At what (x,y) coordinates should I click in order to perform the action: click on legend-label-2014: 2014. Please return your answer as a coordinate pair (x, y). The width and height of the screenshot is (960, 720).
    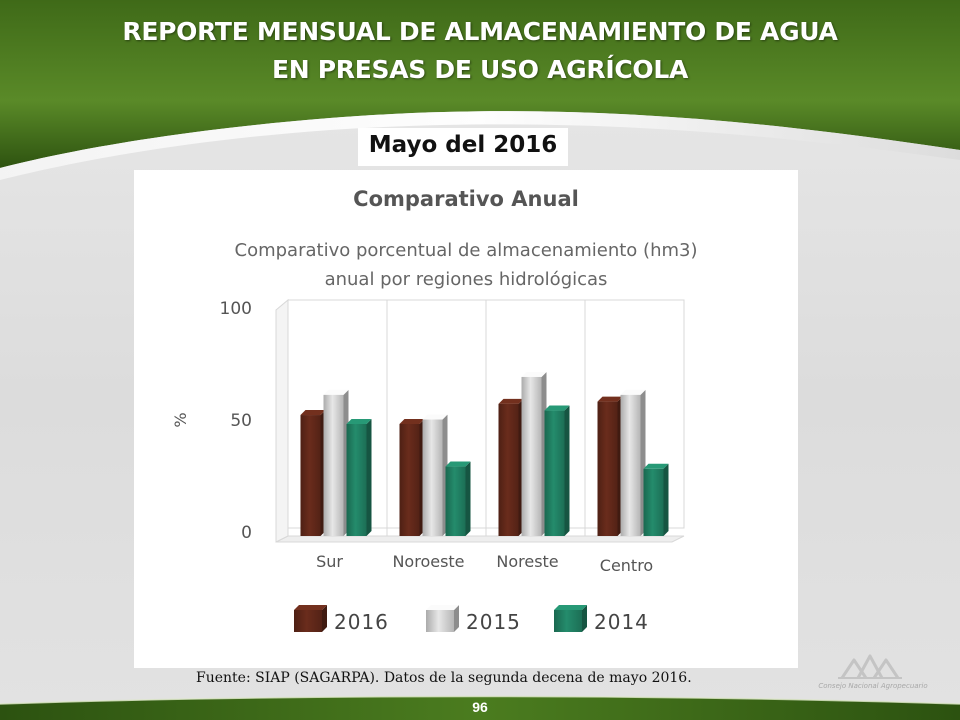
    Looking at the image, I should click on (621, 622).